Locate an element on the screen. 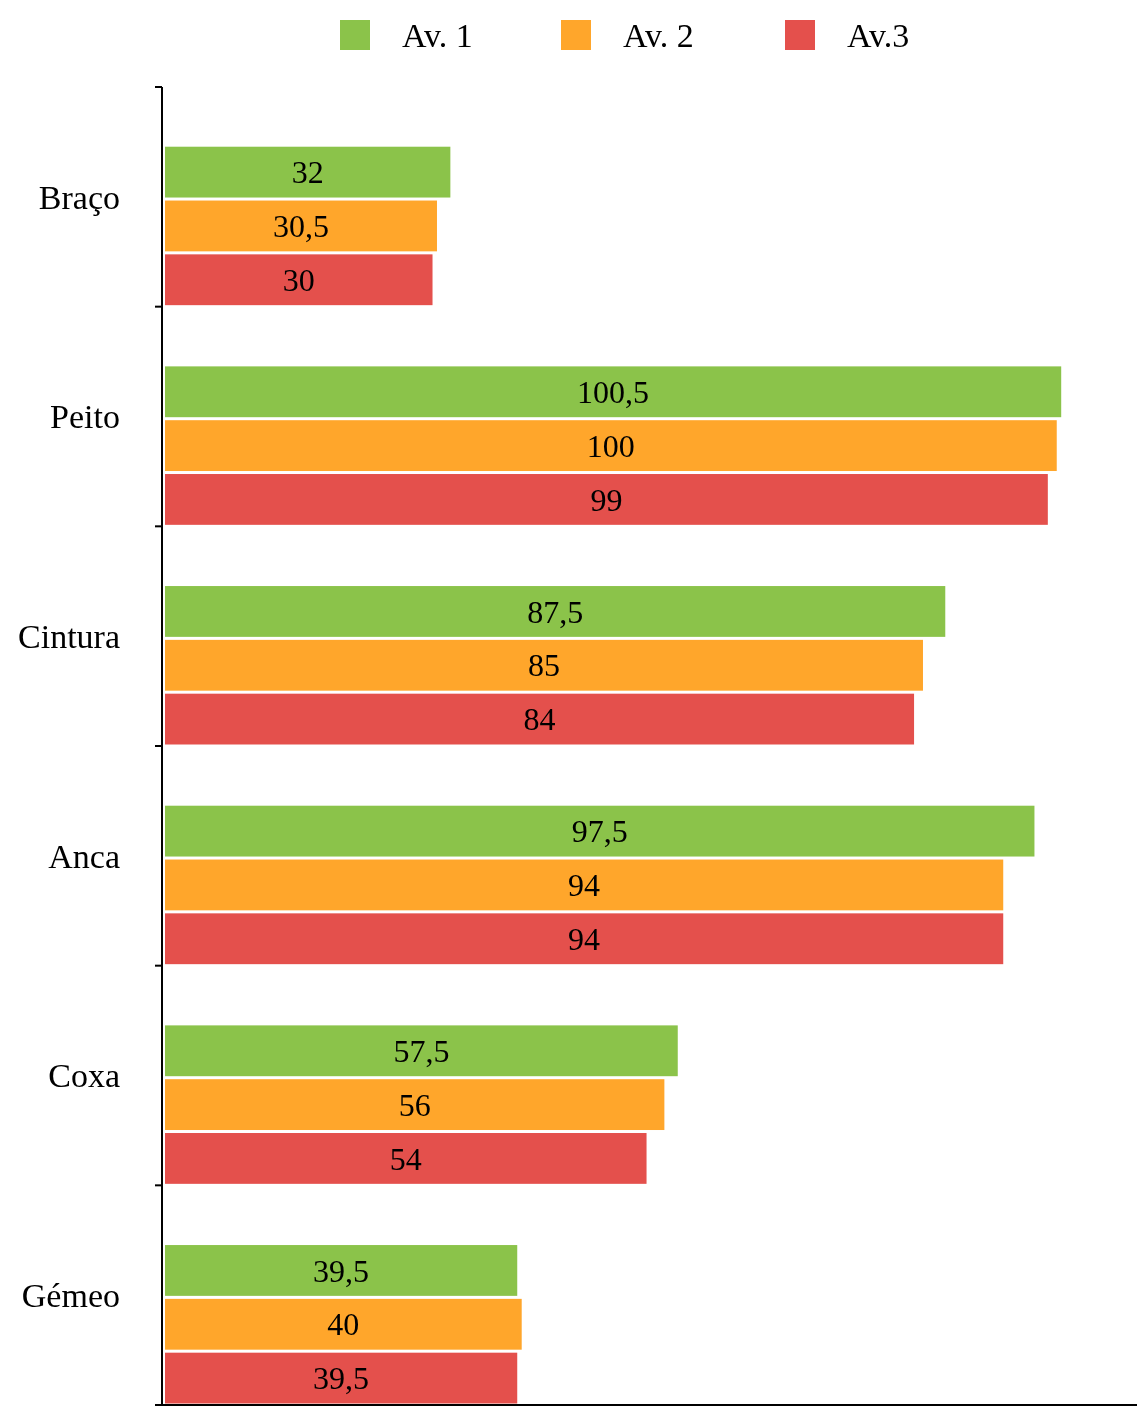 The height and width of the screenshot is (1414, 1137). data-label: 57,5 is located at coordinates (421, 1050).